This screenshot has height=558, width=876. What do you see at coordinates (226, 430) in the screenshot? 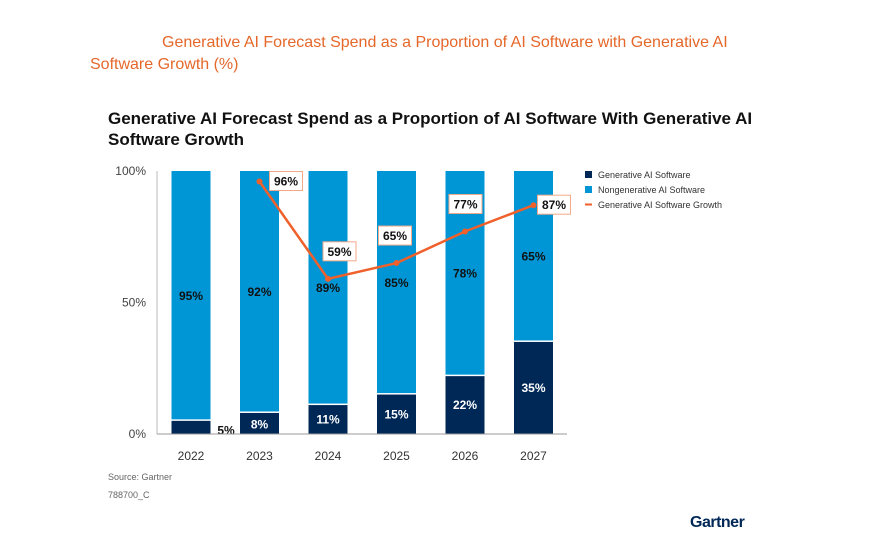
I see `label-generative: 5%` at bounding box center [226, 430].